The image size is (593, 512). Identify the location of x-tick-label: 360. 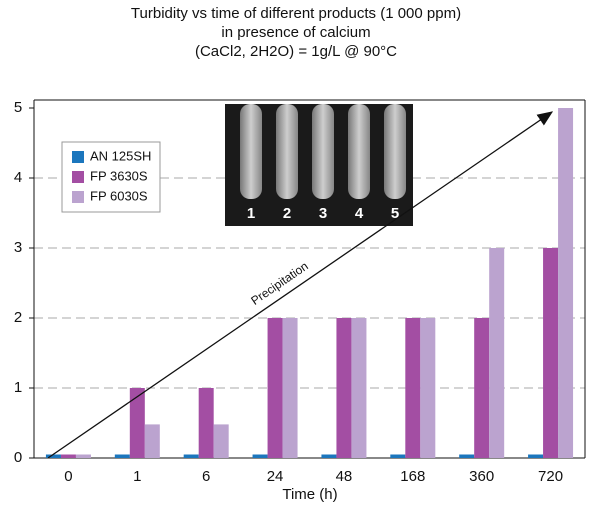
(481, 476).